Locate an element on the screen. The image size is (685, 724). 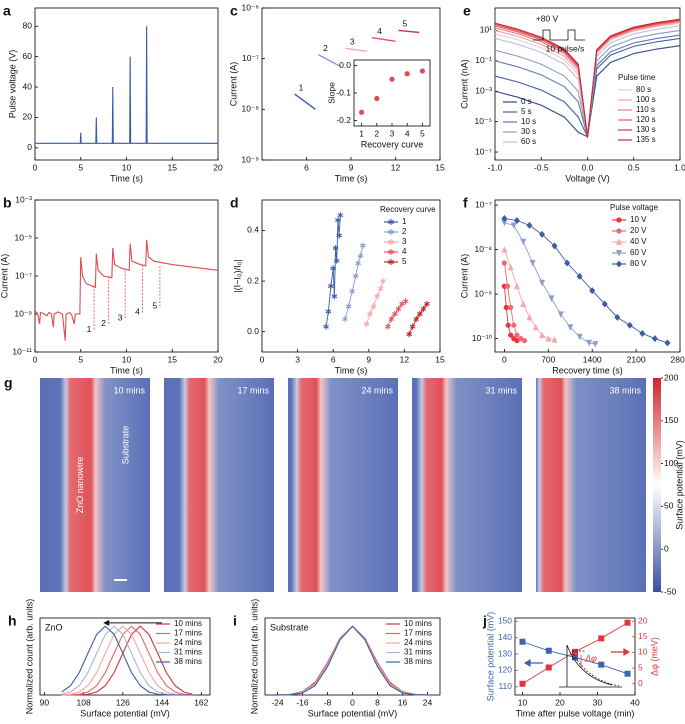
y-tick-label: 10⁻⁹ is located at coordinates (23, 313).